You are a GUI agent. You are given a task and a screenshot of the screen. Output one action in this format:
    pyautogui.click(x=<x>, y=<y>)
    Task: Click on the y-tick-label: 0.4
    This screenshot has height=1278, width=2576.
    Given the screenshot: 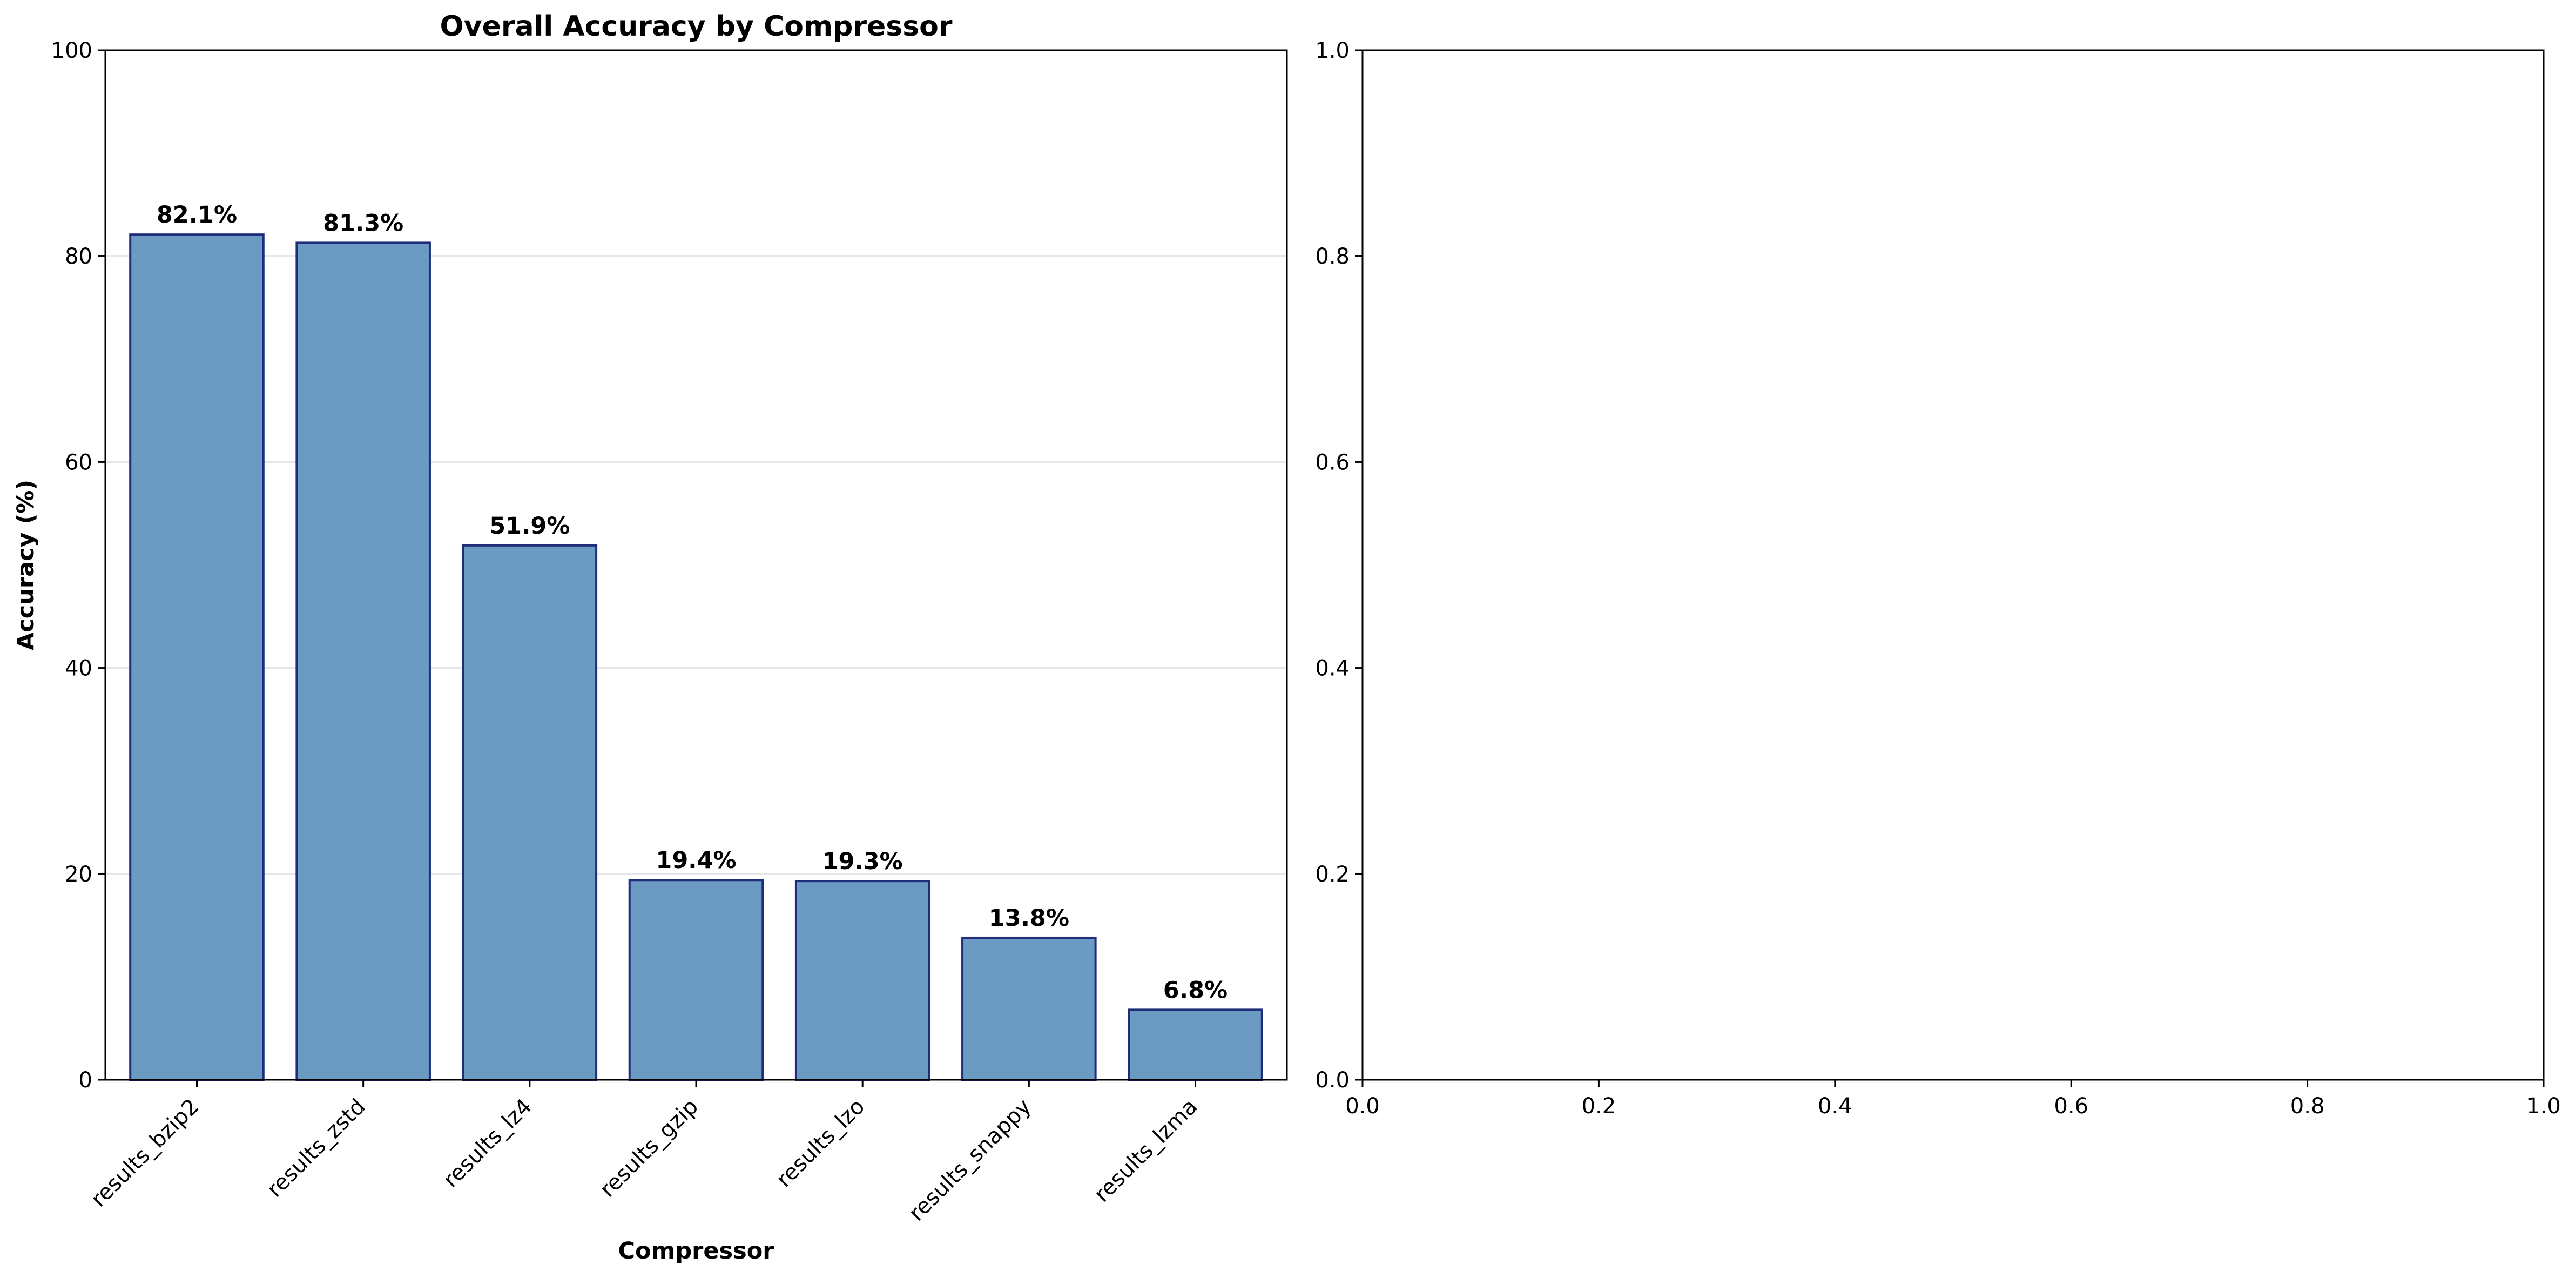 What is the action you would take?
    pyautogui.click(x=1332, y=668)
    